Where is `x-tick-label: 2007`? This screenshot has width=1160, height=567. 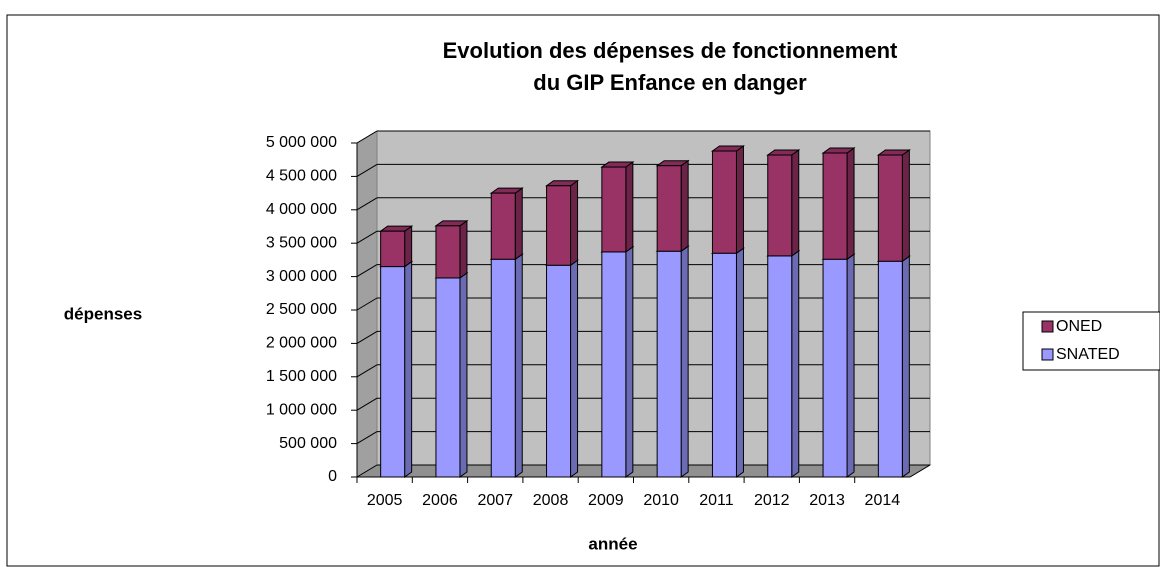
x-tick-label: 2007 is located at coordinates (495, 500).